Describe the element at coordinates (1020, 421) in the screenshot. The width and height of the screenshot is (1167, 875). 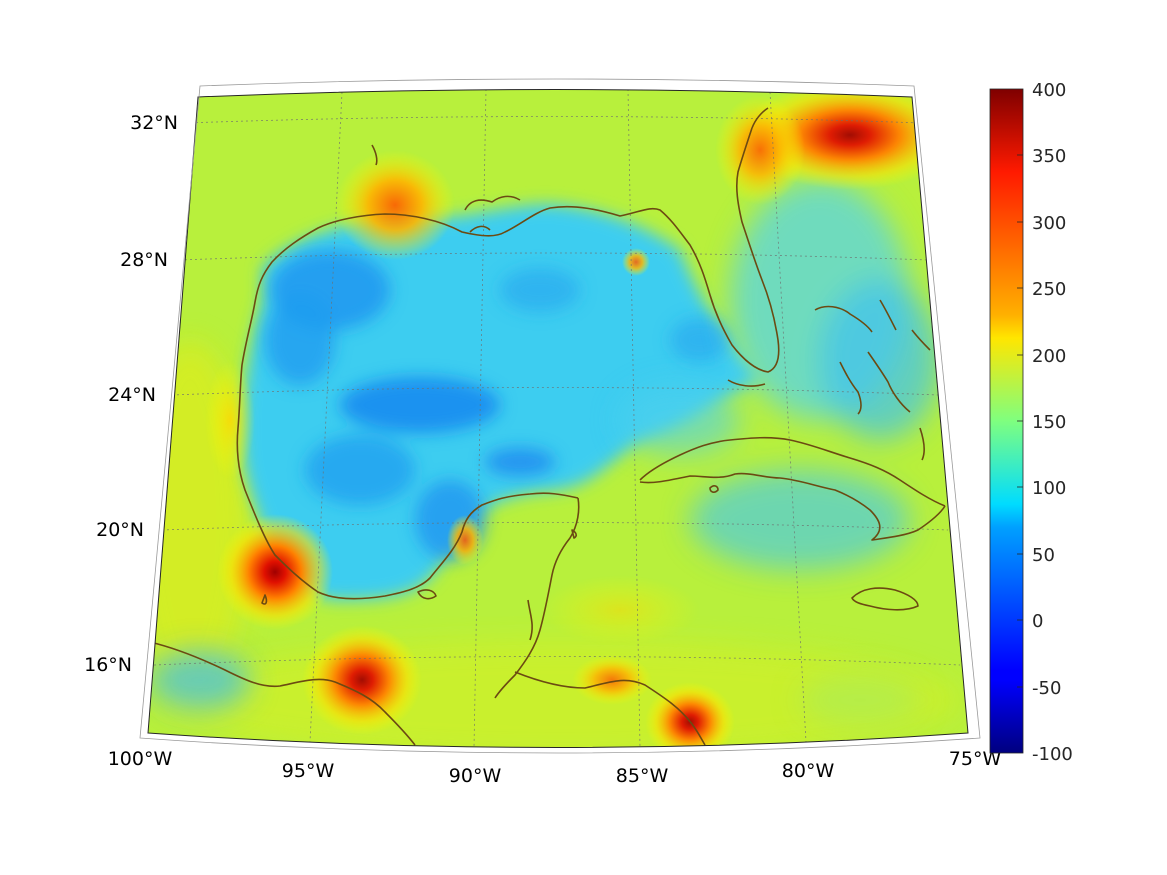
I see `colorbar-ticks` at that location.